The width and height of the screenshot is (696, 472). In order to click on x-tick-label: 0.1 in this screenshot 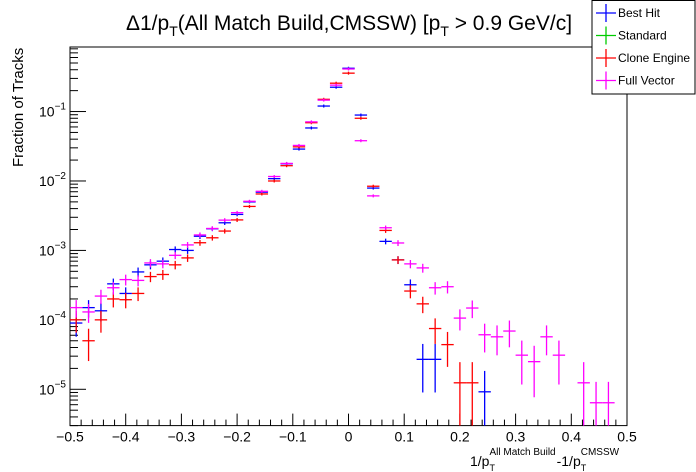, I will do `click(404, 437)`.